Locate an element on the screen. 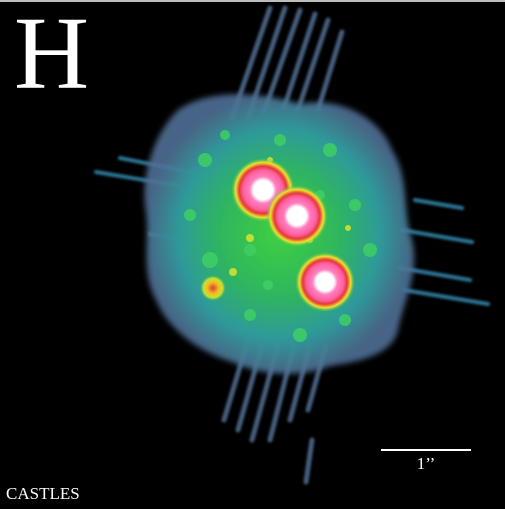 This screenshot has height=509, width=505. credit-label: CASTLES is located at coordinates (43, 493).